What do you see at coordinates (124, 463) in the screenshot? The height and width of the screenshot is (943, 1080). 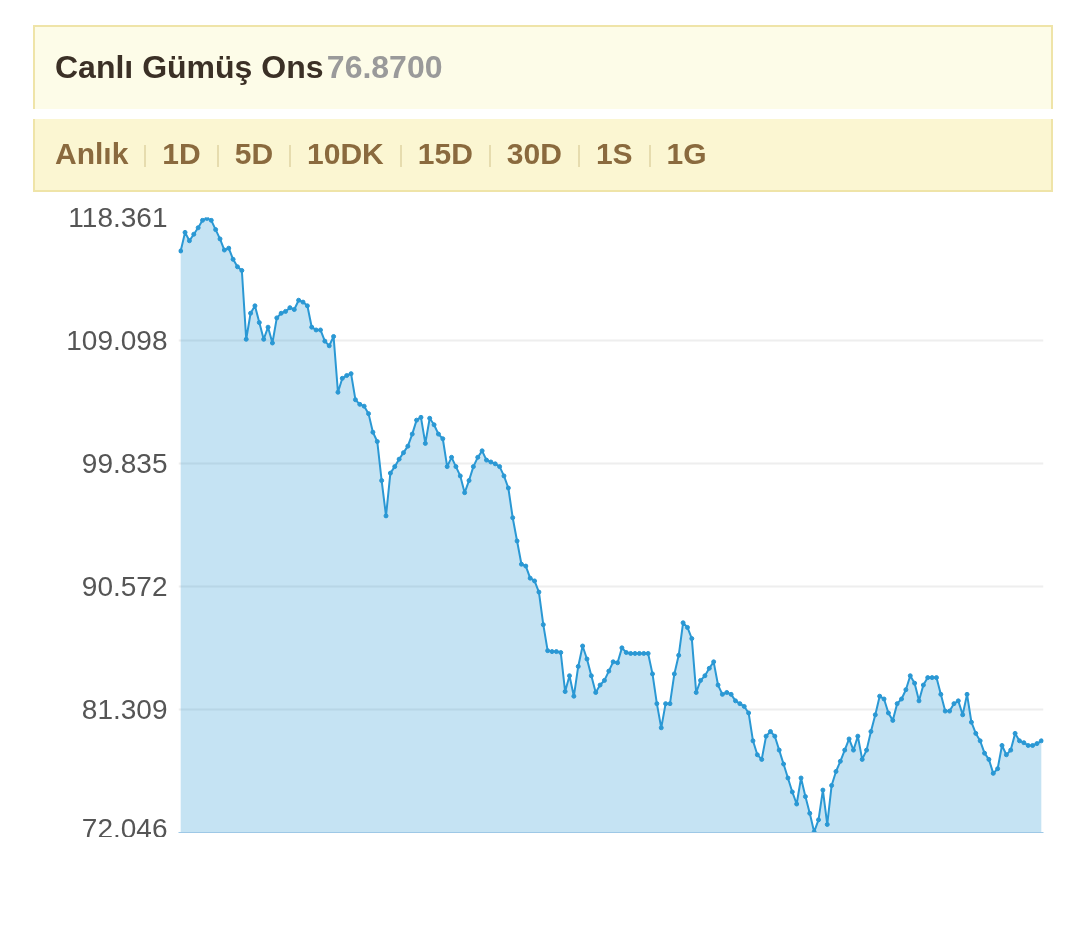 I see `y-tick-label: 99.835` at bounding box center [124, 463].